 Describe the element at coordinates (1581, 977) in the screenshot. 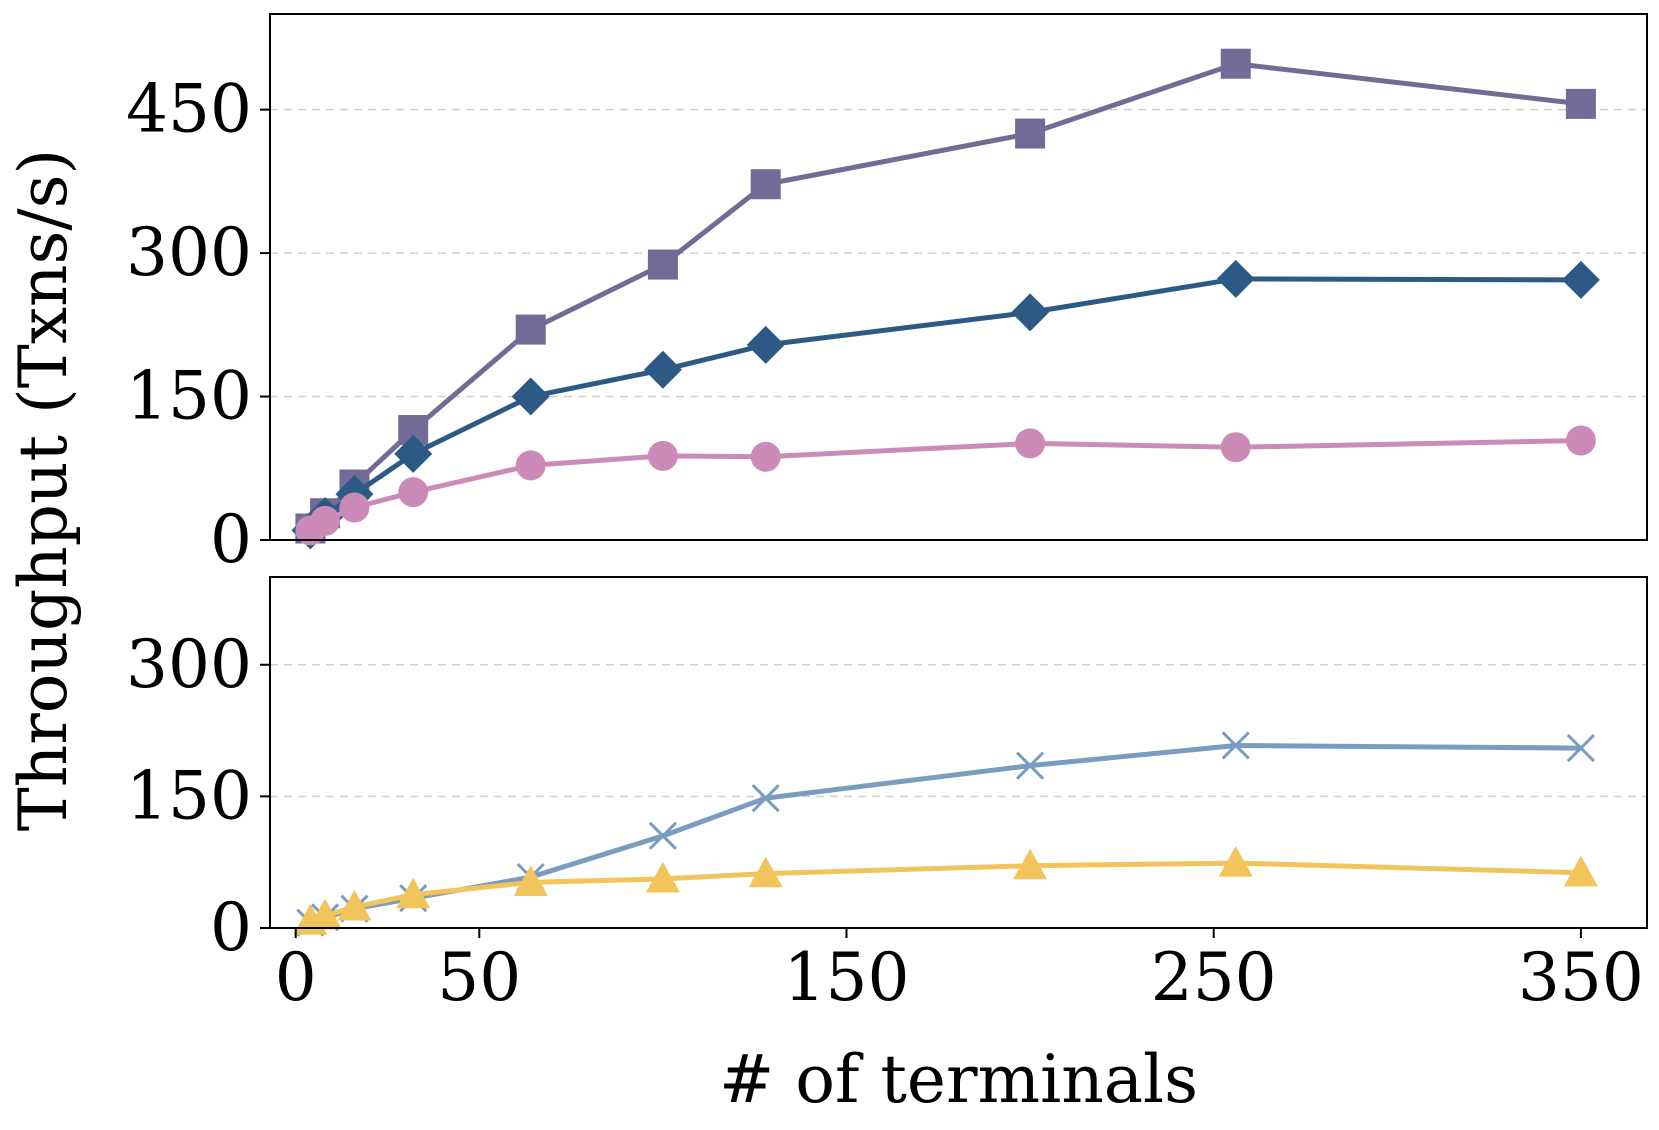

I see `x-tick-label: 350` at that location.